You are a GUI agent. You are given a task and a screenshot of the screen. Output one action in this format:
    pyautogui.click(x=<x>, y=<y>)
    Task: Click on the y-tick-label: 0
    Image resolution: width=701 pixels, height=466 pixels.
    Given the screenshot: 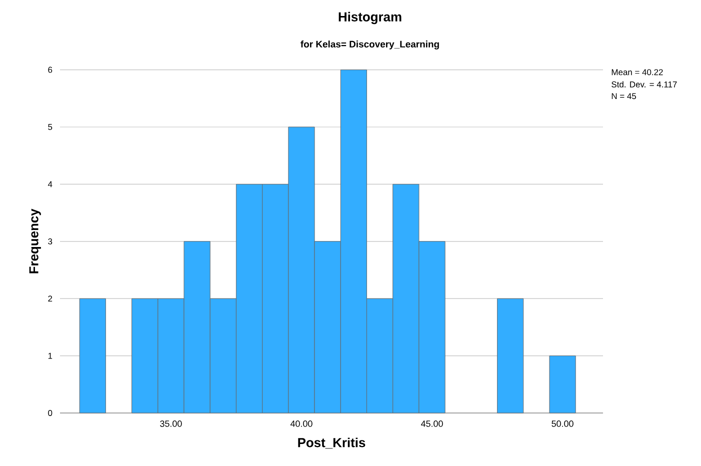 What is the action you would take?
    pyautogui.click(x=50, y=413)
    